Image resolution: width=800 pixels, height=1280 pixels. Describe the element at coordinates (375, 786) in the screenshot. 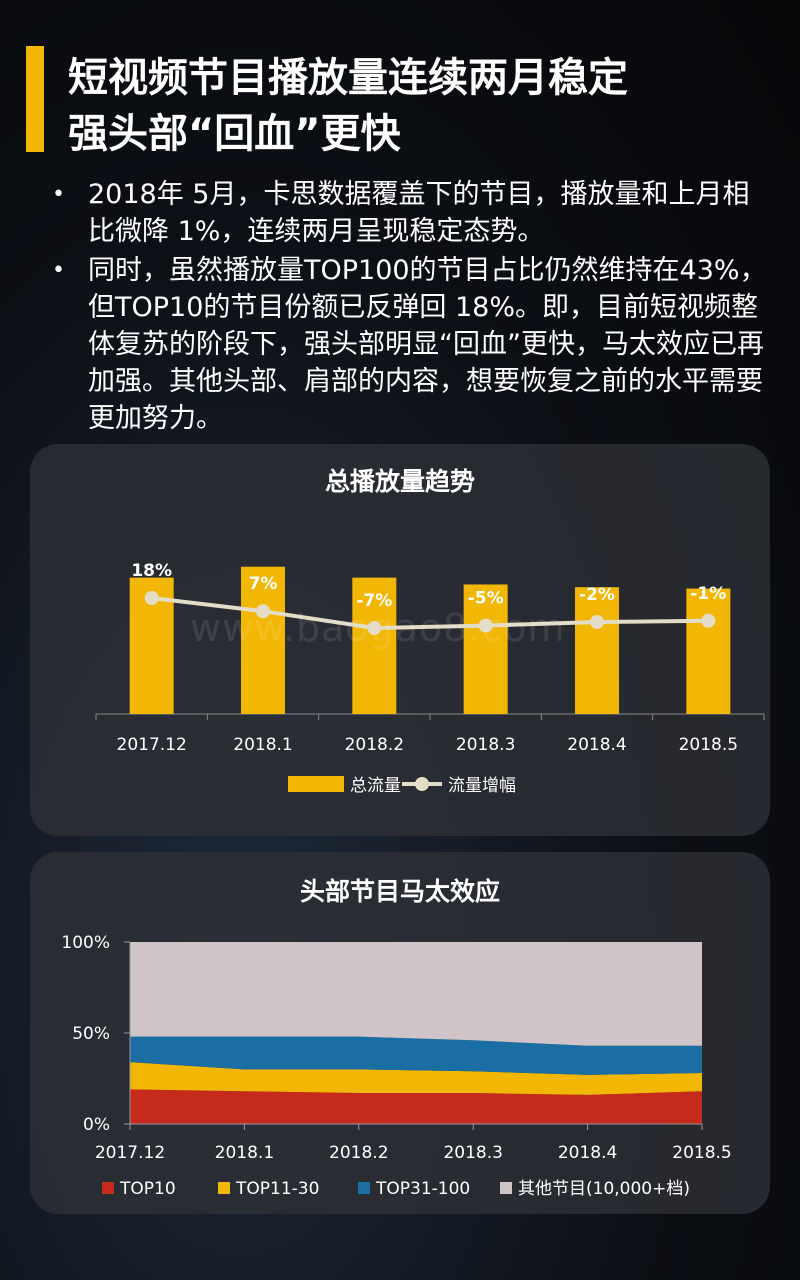

I see `legend-bar-label: 总流量` at that location.